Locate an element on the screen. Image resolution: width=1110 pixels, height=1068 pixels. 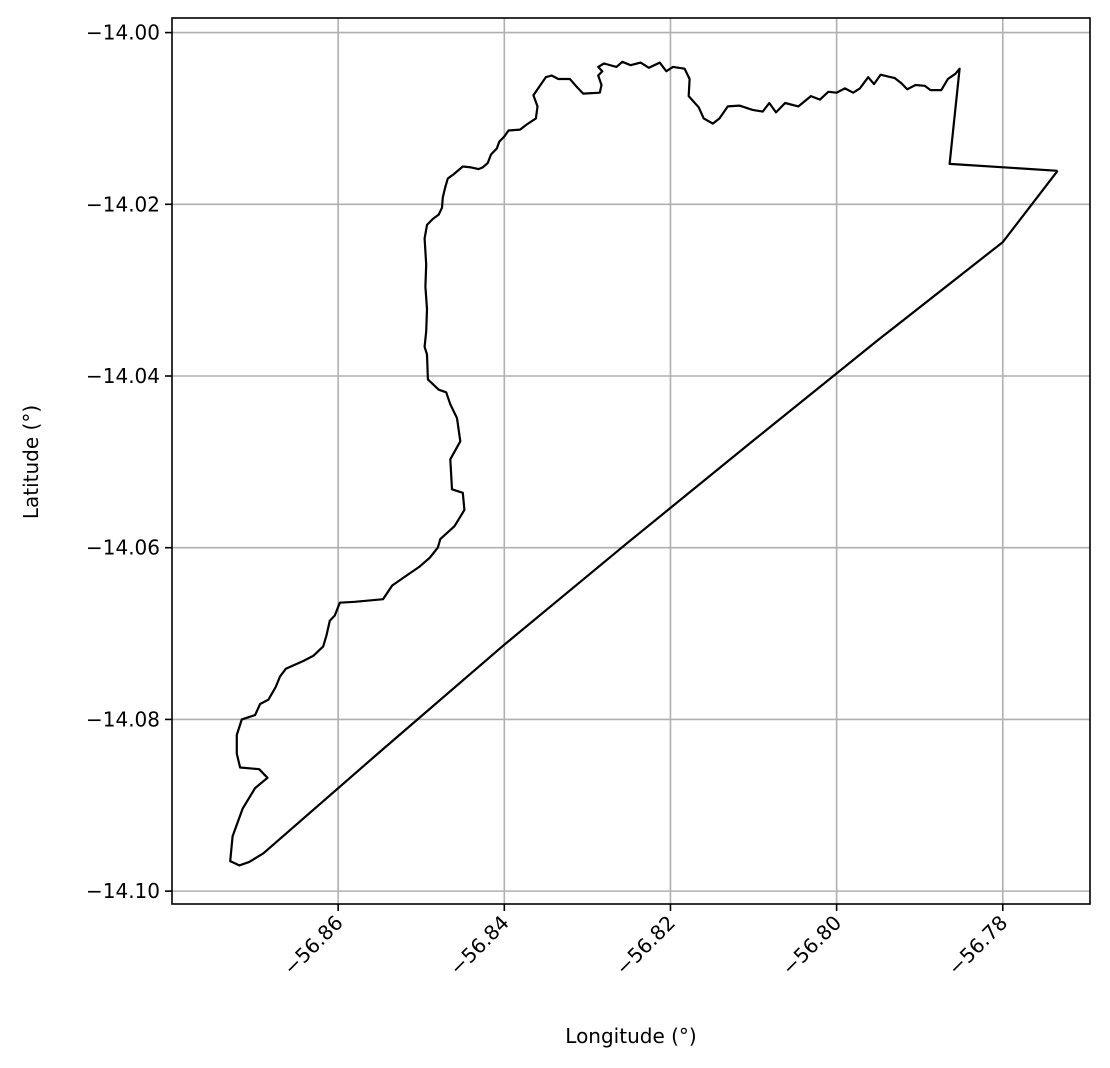
y-tick-label: −14.10 is located at coordinates (123, 891).